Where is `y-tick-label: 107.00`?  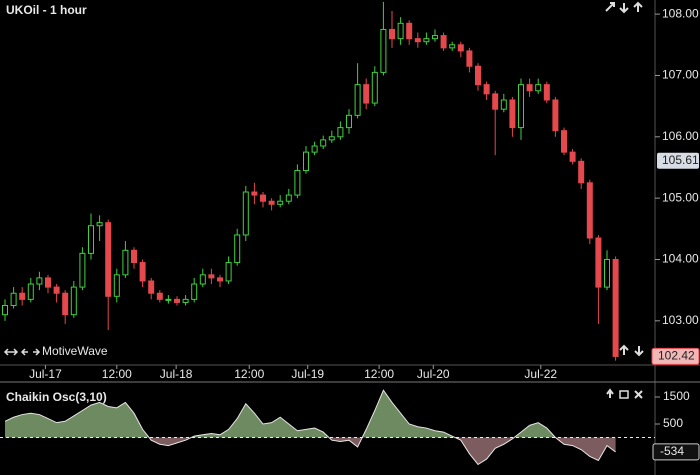 y-tick-label: 107.00 is located at coordinates (680, 75).